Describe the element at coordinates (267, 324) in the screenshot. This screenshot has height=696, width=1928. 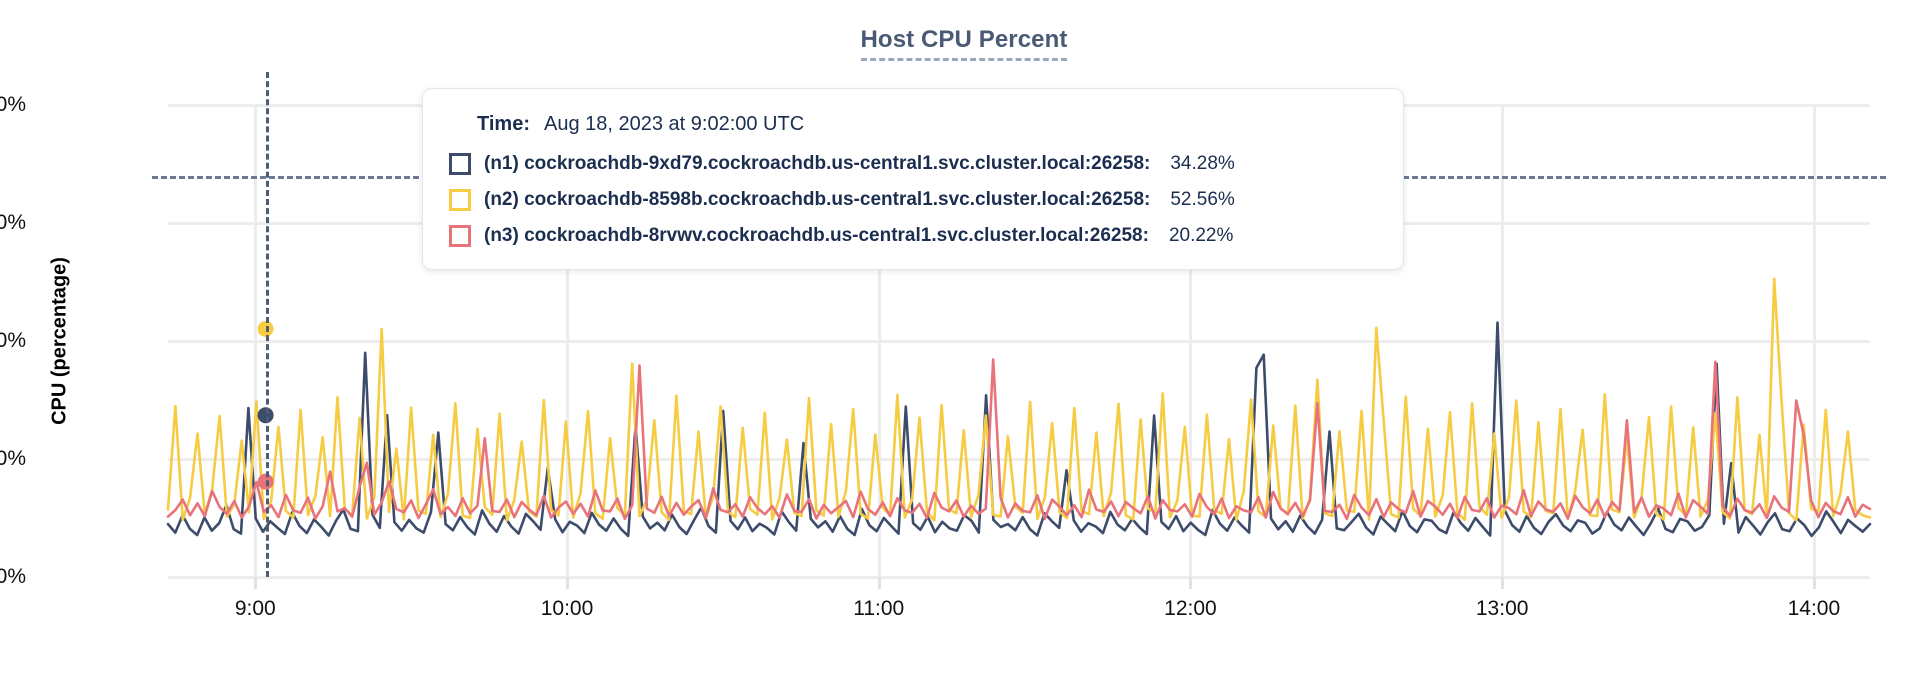
I see `crosshair-line` at that location.